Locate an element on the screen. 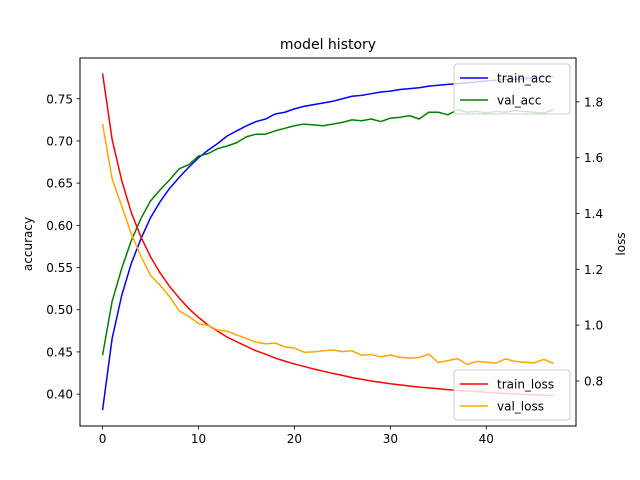  y-right-tick-label: 1.6 is located at coordinates (593, 158).